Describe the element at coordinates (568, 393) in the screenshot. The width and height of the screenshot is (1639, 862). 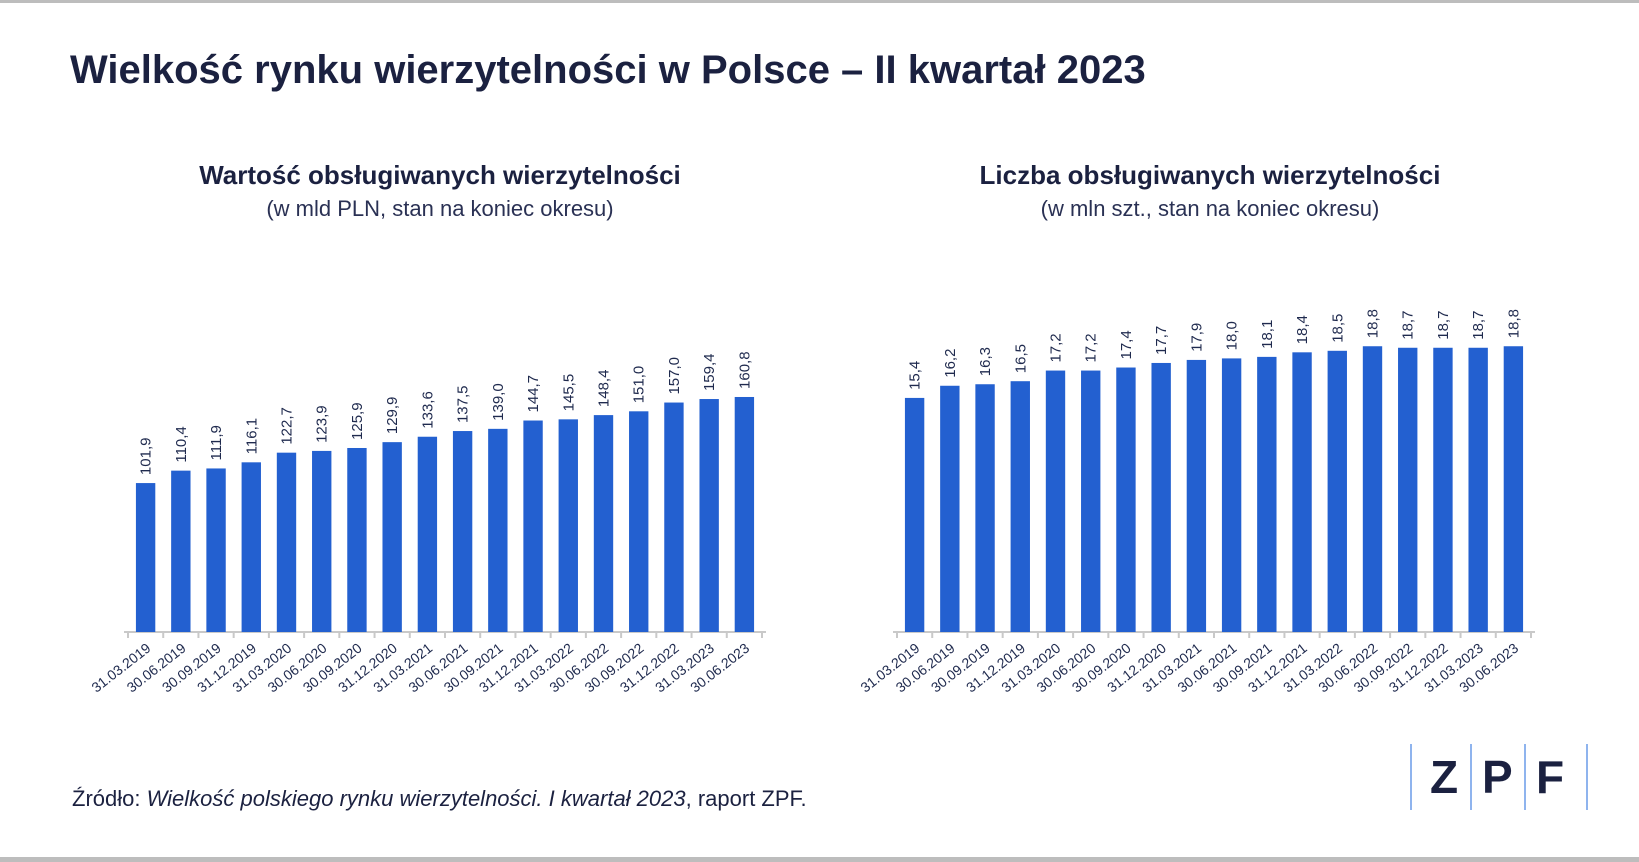
I see `value-bar-value-label: 145,5` at that location.